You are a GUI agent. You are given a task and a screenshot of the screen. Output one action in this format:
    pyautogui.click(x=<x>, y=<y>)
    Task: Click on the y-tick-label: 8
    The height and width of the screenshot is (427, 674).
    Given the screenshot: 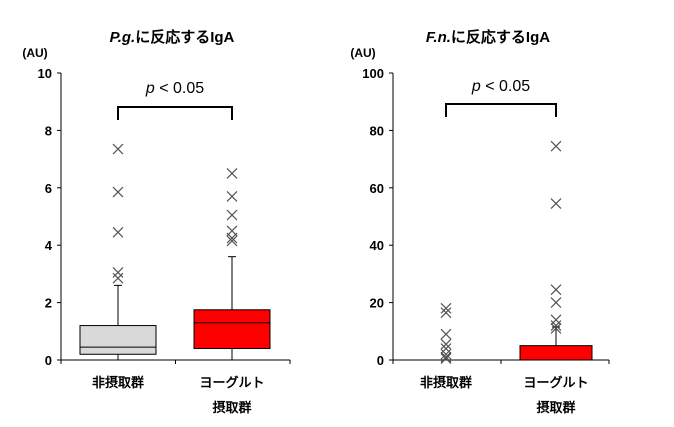 What is the action you would take?
    pyautogui.click(x=48, y=130)
    